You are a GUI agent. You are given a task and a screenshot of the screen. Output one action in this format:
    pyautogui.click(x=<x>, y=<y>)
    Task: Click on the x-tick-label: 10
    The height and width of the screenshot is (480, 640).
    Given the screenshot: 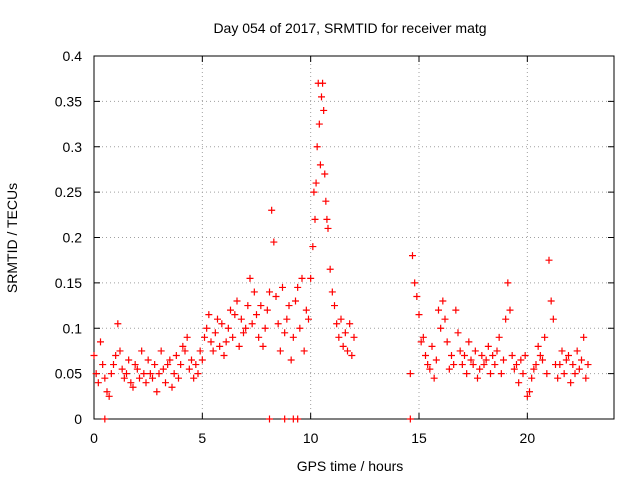 What is the action you would take?
    pyautogui.click(x=311, y=438)
    